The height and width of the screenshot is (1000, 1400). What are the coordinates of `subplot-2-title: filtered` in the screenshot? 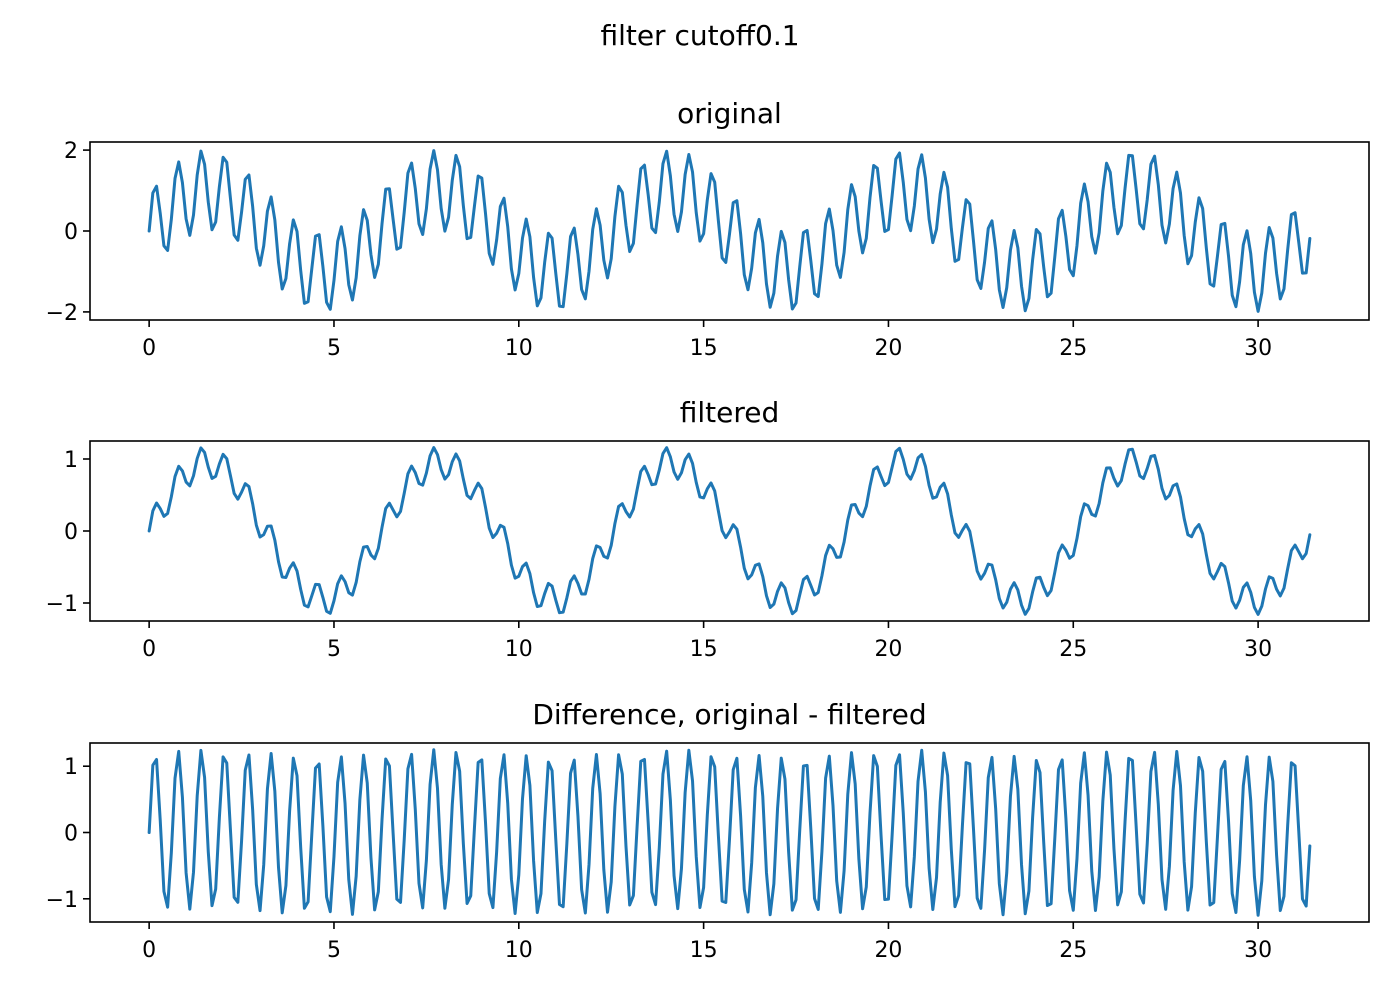 It's located at (730, 412).